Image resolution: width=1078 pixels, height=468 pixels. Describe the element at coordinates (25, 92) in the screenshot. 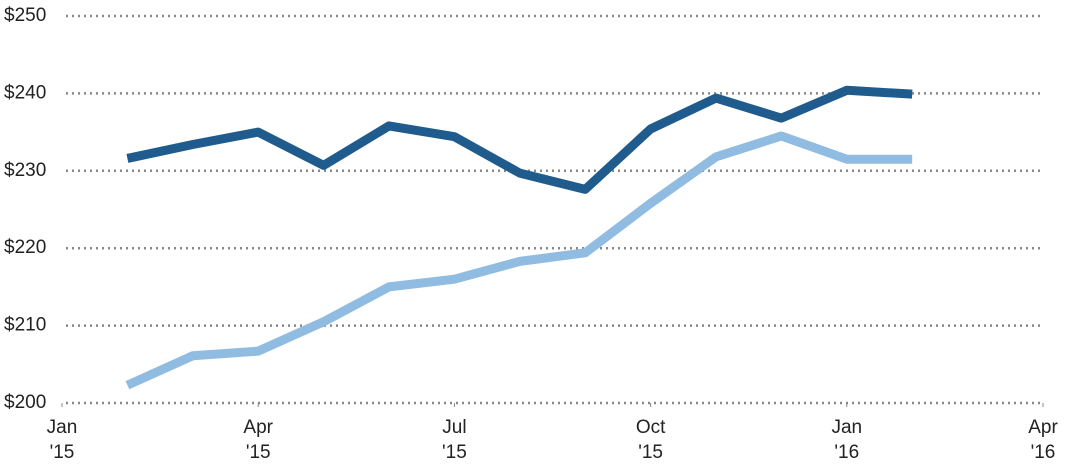

I see `y-tick-label: $240` at that location.